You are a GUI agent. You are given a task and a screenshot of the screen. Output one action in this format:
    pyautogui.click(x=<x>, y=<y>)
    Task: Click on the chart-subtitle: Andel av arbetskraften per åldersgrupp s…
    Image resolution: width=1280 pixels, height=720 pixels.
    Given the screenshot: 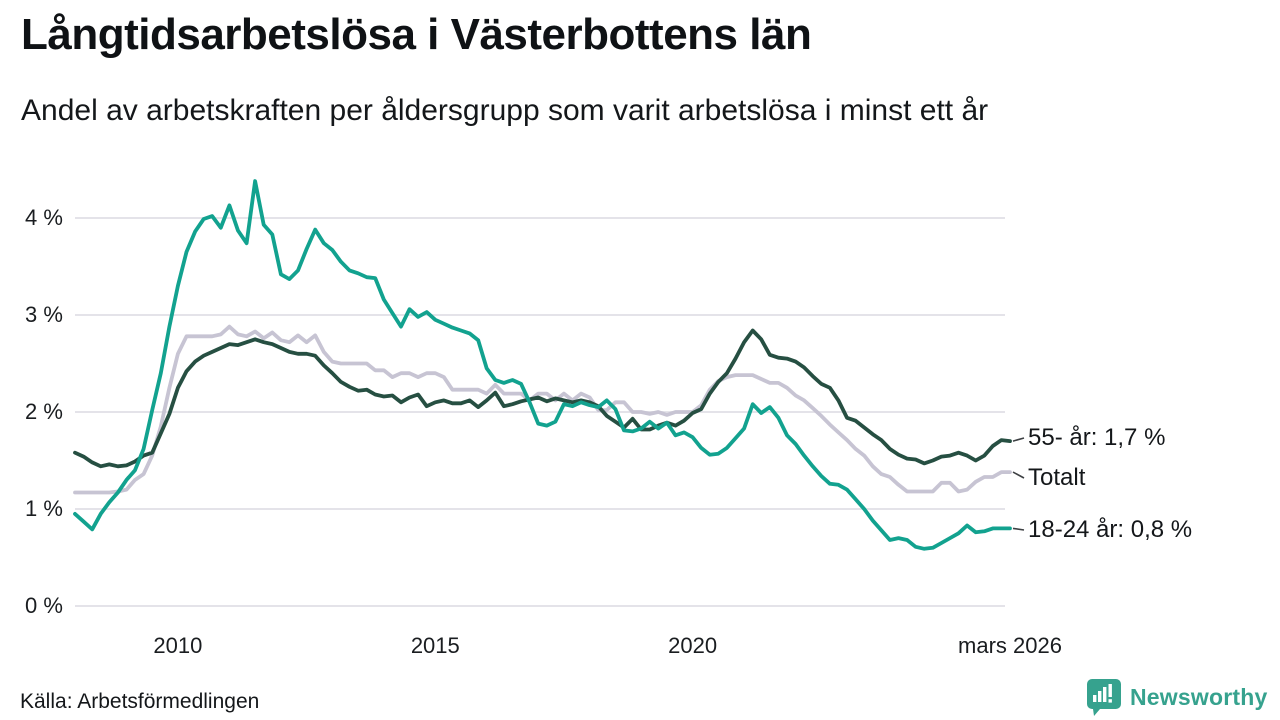 What is the action you would take?
    pyautogui.click(x=505, y=110)
    